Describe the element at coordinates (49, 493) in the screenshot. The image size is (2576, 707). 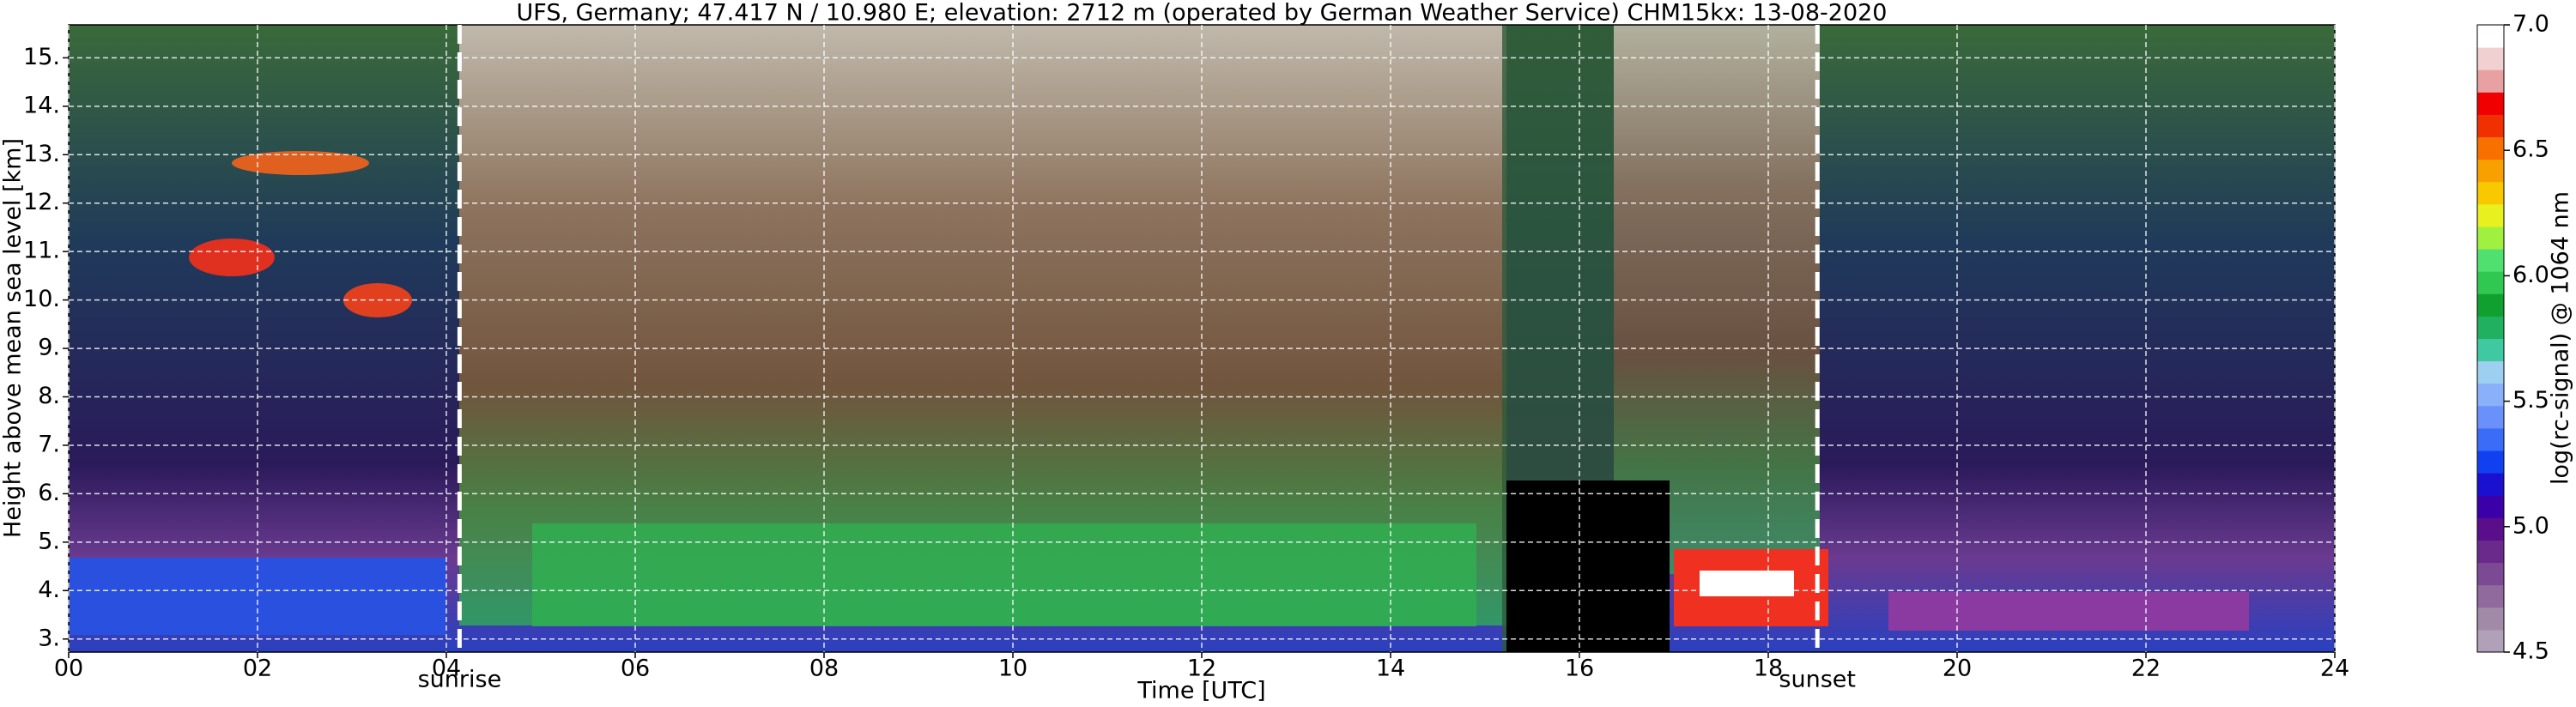
I see `y-tick-label: 6.` at that location.